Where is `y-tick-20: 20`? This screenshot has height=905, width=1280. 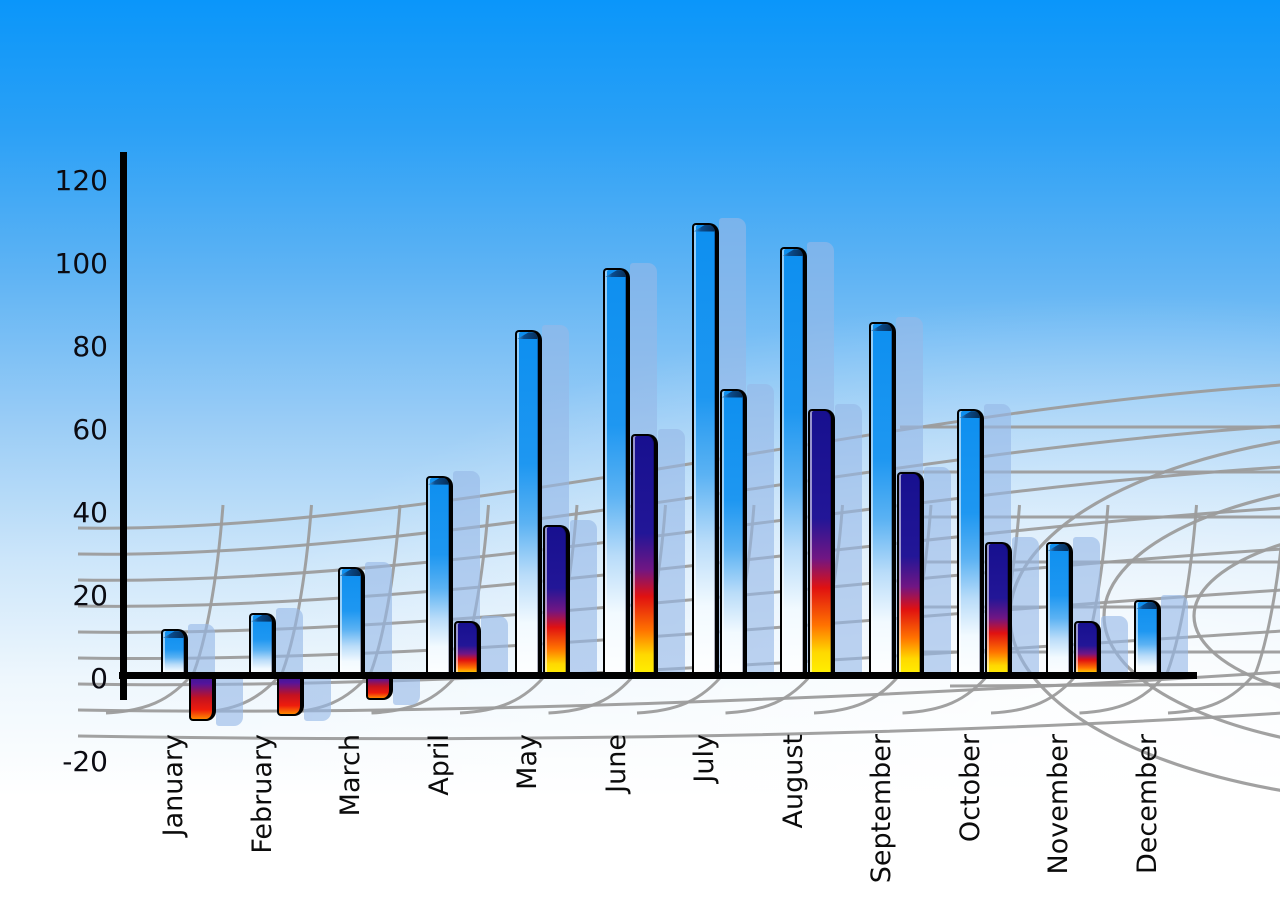 y-tick-20: 20 is located at coordinates (90, 595).